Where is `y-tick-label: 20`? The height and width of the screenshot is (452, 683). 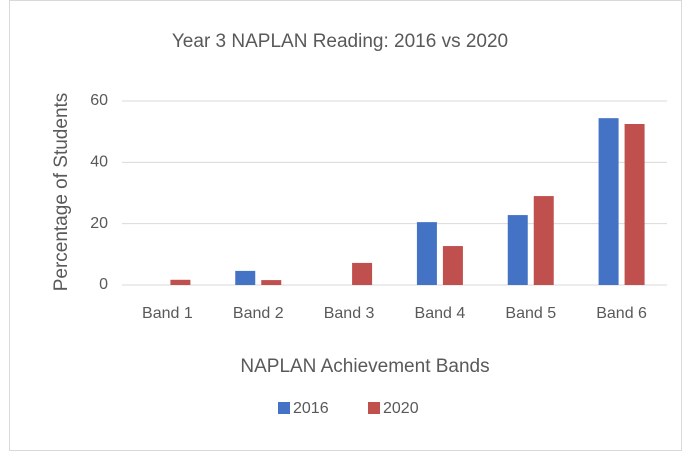
y-tick-label: 20 is located at coordinates (99, 223).